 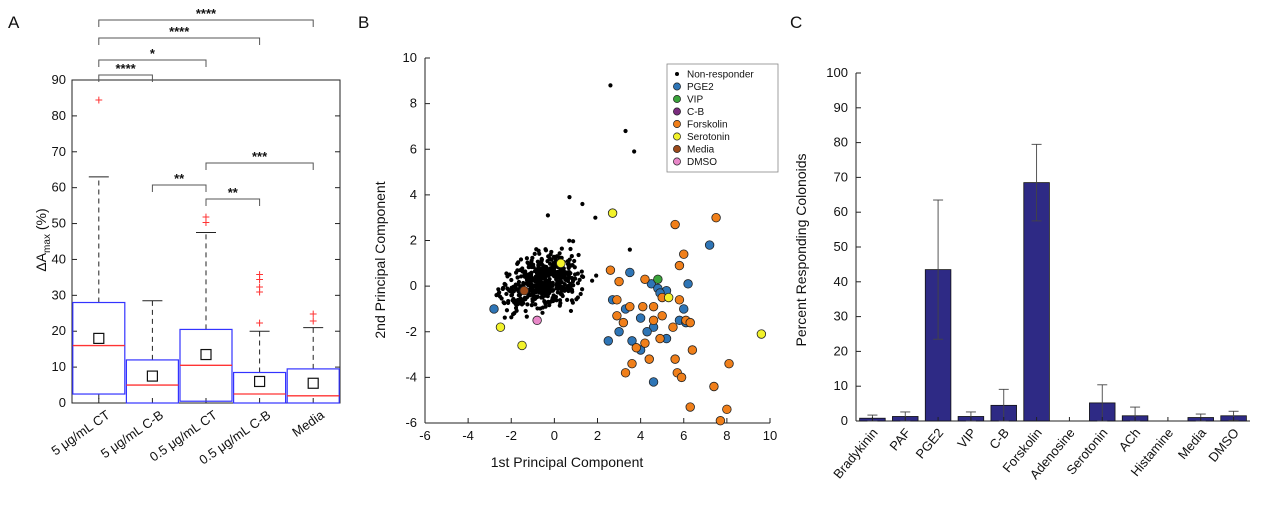 What do you see at coordinates (524, 290) in the screenshot?
I see `media-point` at bounding box center [524, 290].